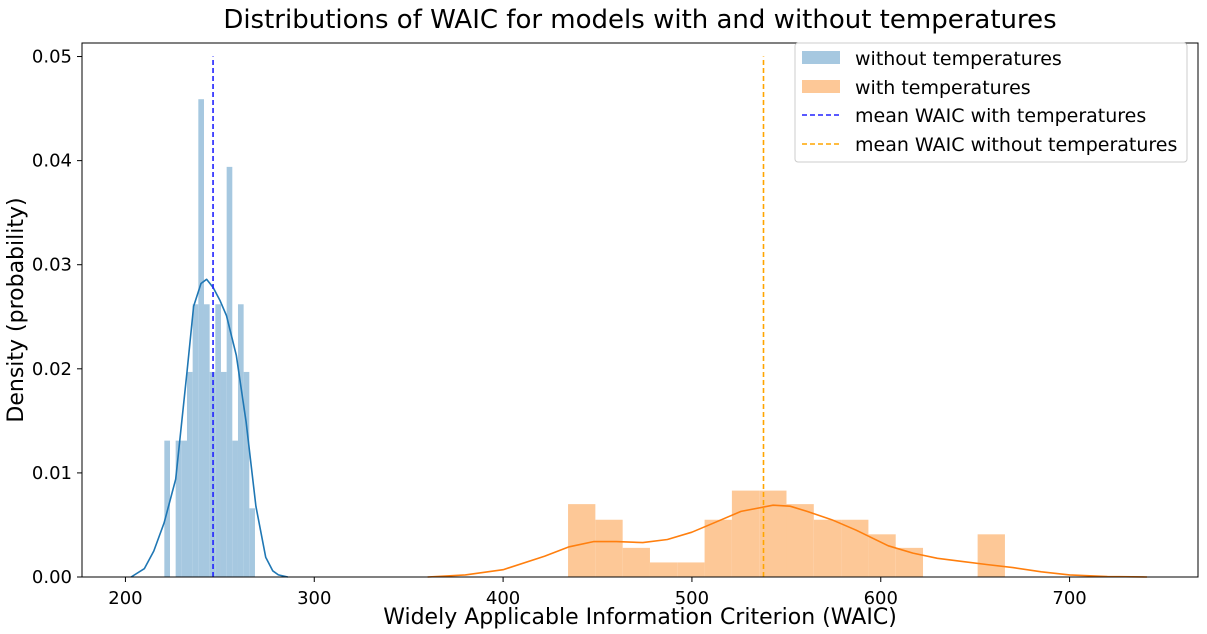  I want to click on legend-swatch-with-temperatures, so click(821, 86).